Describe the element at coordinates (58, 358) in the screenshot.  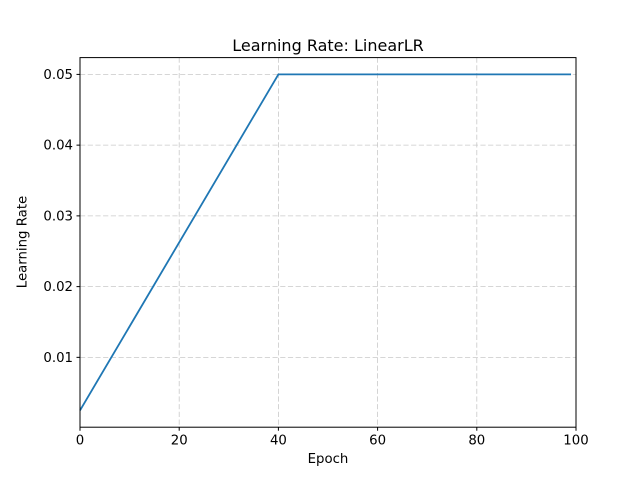
I see `y-tick-label: 0.01` at that location.